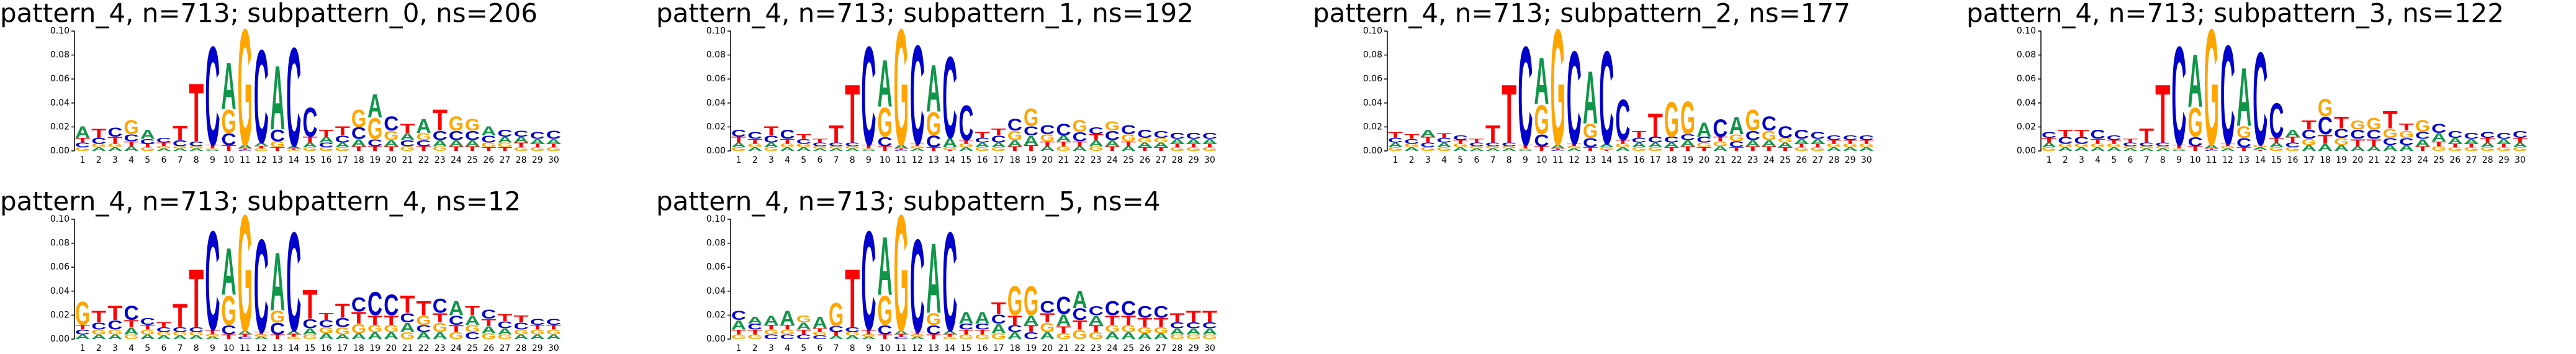 The image size is (2576, 354). What do you see at coordinates (83, 160) in the screenshot?
I see `x-tick-label: 1` at bounding box center [83, 160].